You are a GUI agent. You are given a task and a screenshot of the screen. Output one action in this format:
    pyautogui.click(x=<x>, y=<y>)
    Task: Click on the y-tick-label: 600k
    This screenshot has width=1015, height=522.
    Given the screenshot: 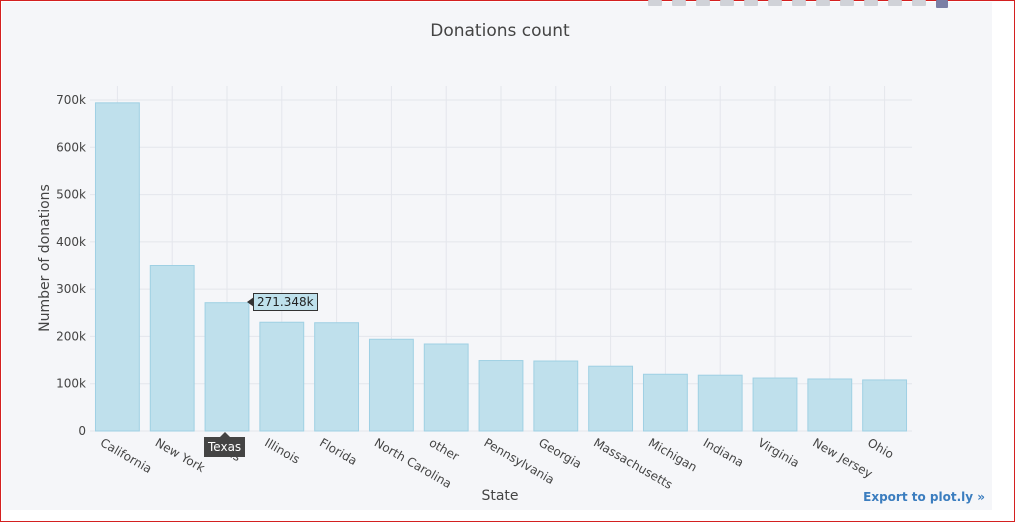 What is the action you would take?
    pyautogui.click(x=71, y=147)
    